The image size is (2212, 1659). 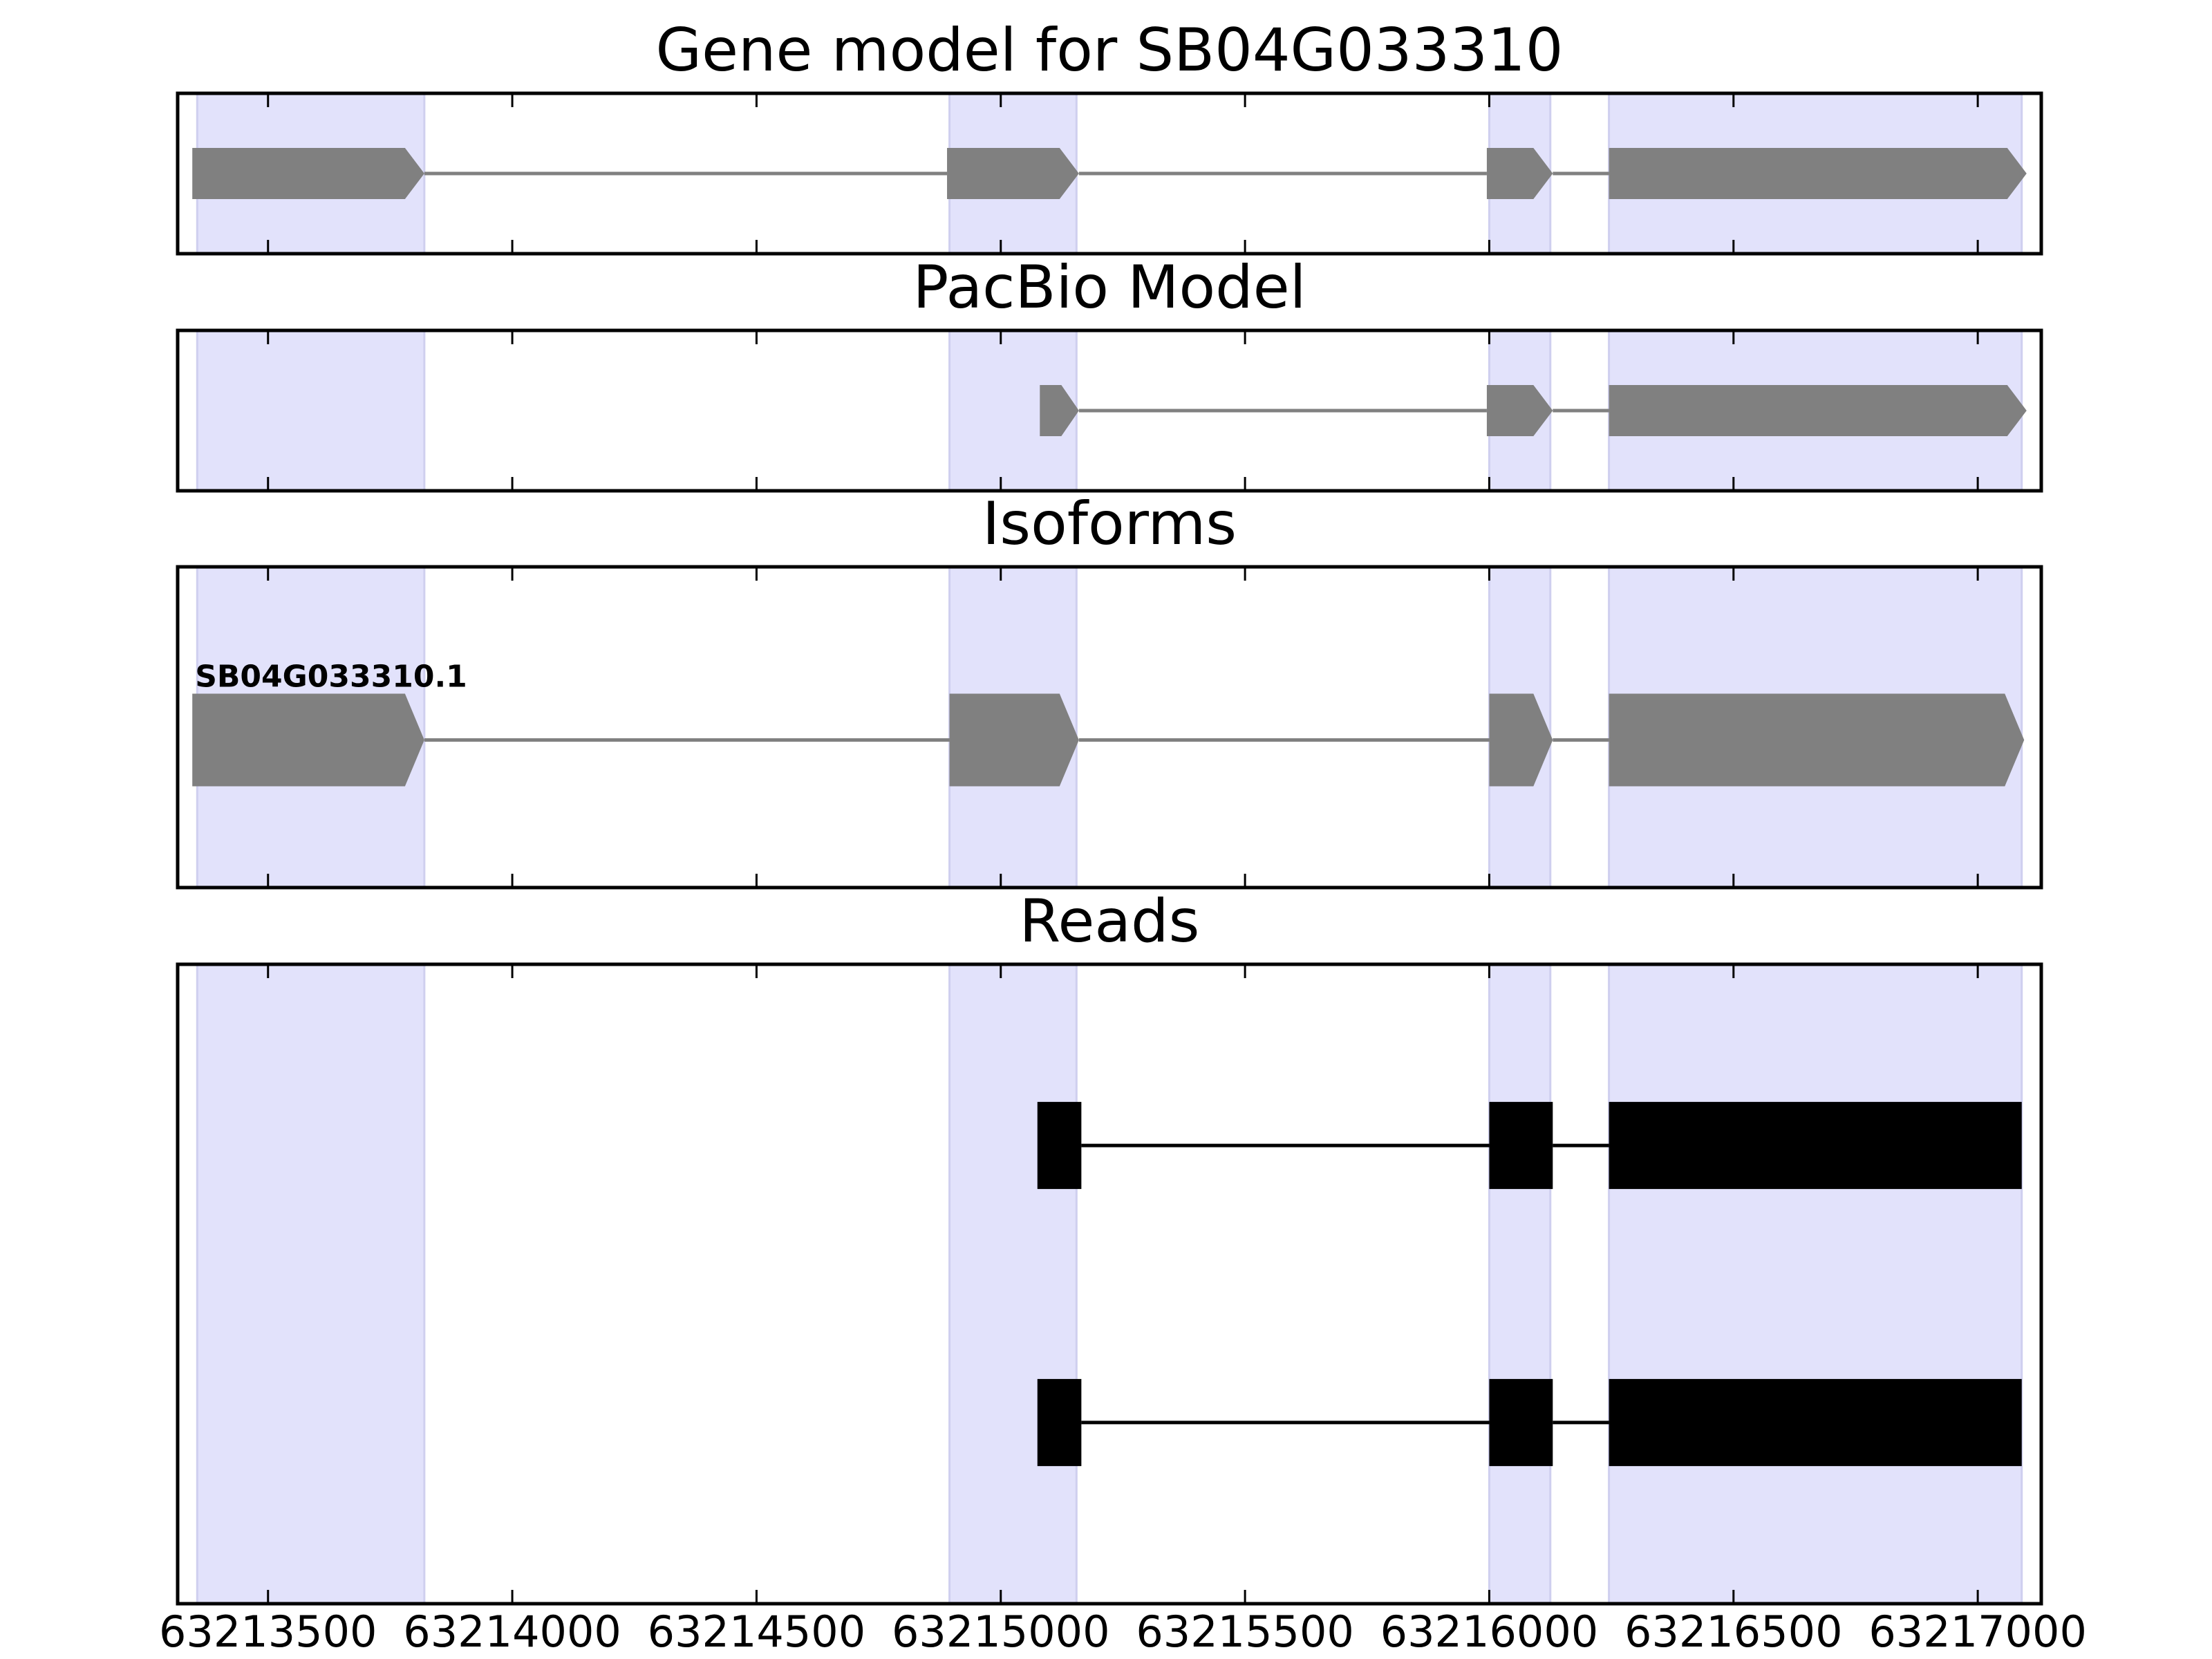 What do you see at coordinates (512, 1632) in the screenshot?
I see `x-tick-label: 63214000` at bounding box center [512, 1632].